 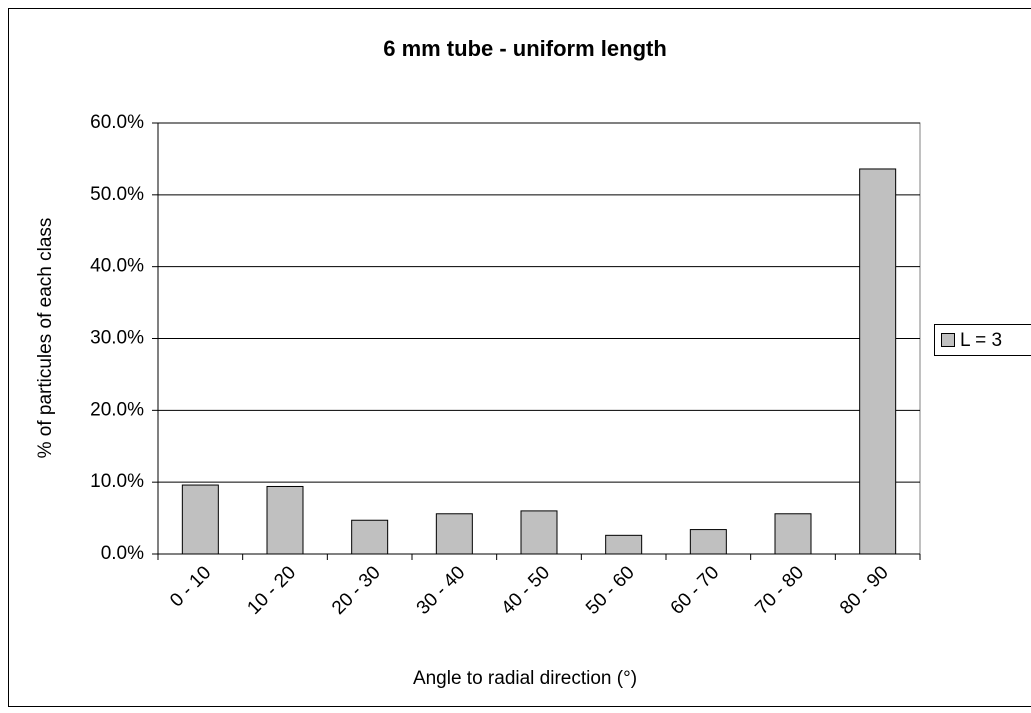 I want to click on y-tick-label: 20.0%, so click(x=117, y=409).